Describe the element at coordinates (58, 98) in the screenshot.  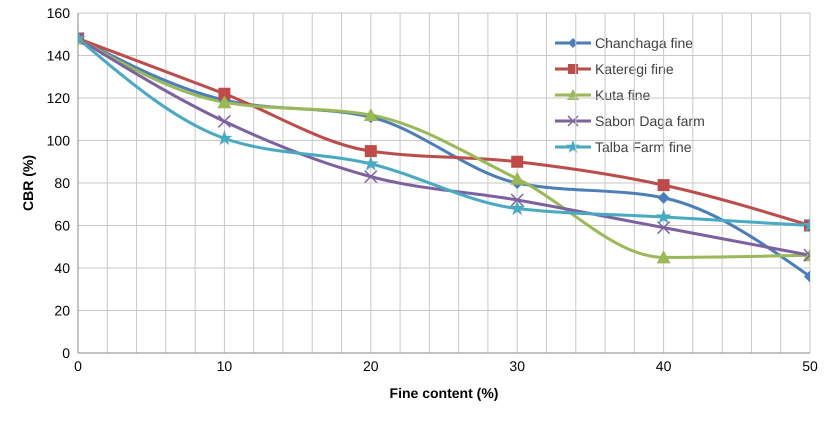
I see `y-tick-label: 120` at that location.